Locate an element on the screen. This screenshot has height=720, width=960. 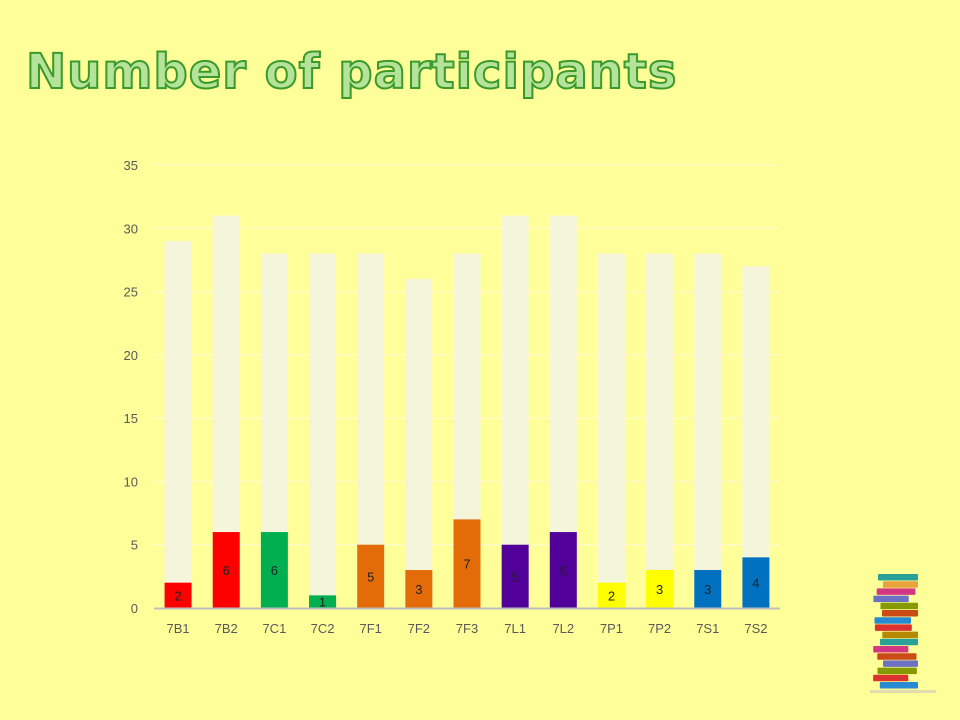
x-tick-label: 7L1 is located at coordinates (515, 628).